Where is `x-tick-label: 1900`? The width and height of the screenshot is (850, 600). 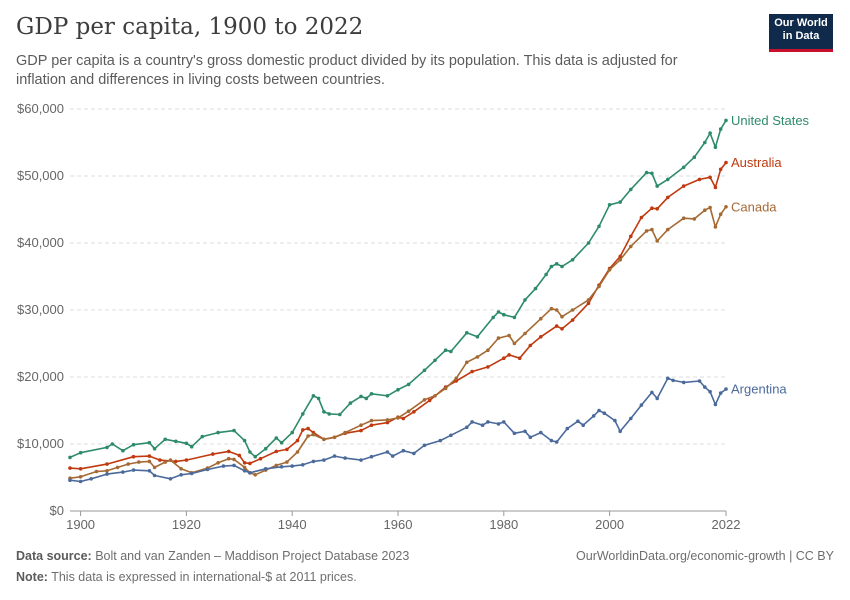
x-tick-label: 1900 is located at coordinates (80, 524).